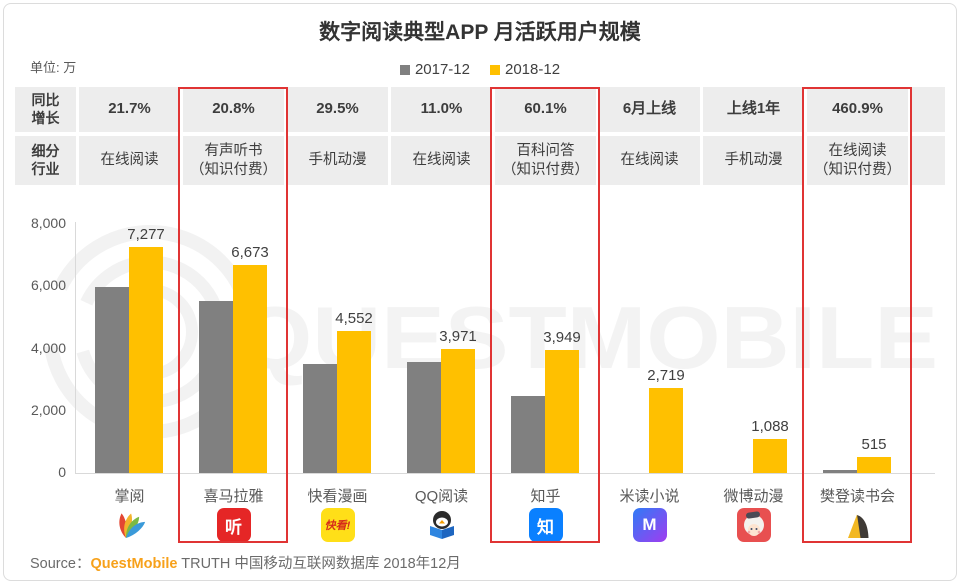 Image resolution: width=960 pixels, height=584 pixels. What do you see at coordinates (129, 526) in the screenshot?
I see `ireader-icon` at bounding box center [129, 526].